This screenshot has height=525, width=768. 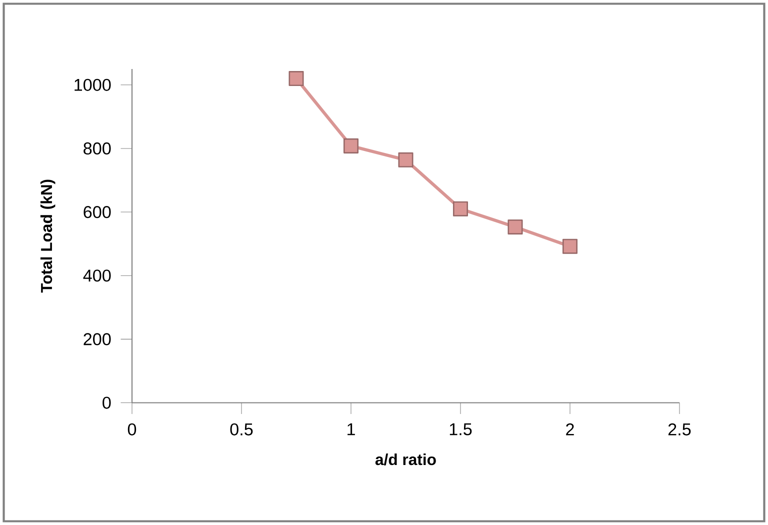 What do you see at coordinates (97, 148) in the screenshot?
I see `y-tick-label: 800` at bounding box center [97, 148].